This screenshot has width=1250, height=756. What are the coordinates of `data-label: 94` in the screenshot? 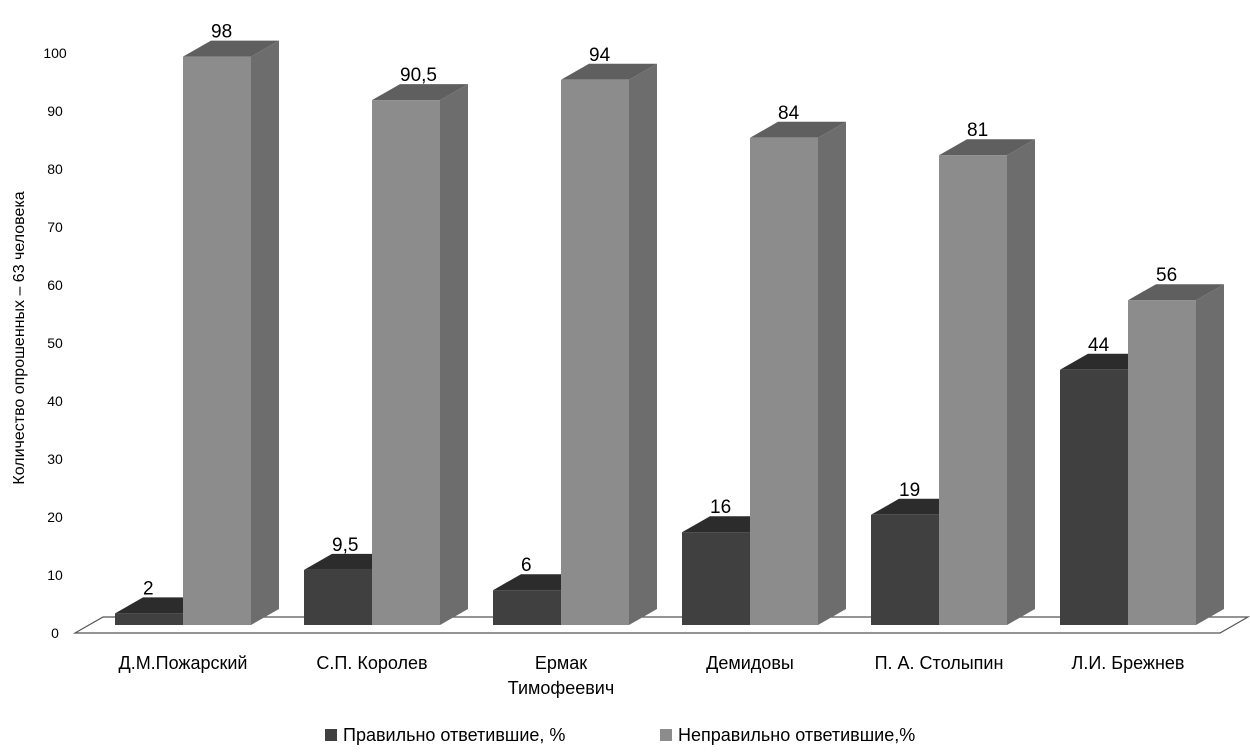 It's located at (600, 55).